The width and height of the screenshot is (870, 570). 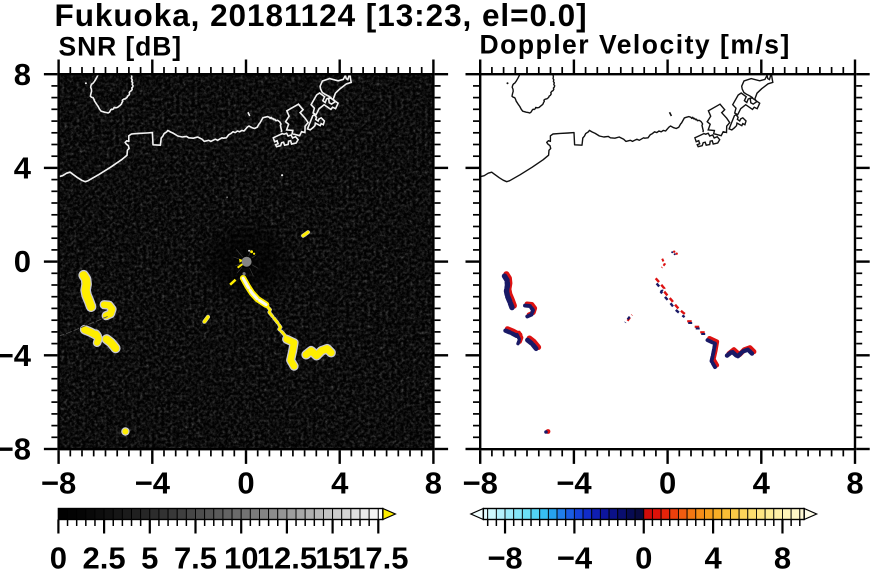 I want to click on svg-text: 2.5, so click(x=104, y=555).